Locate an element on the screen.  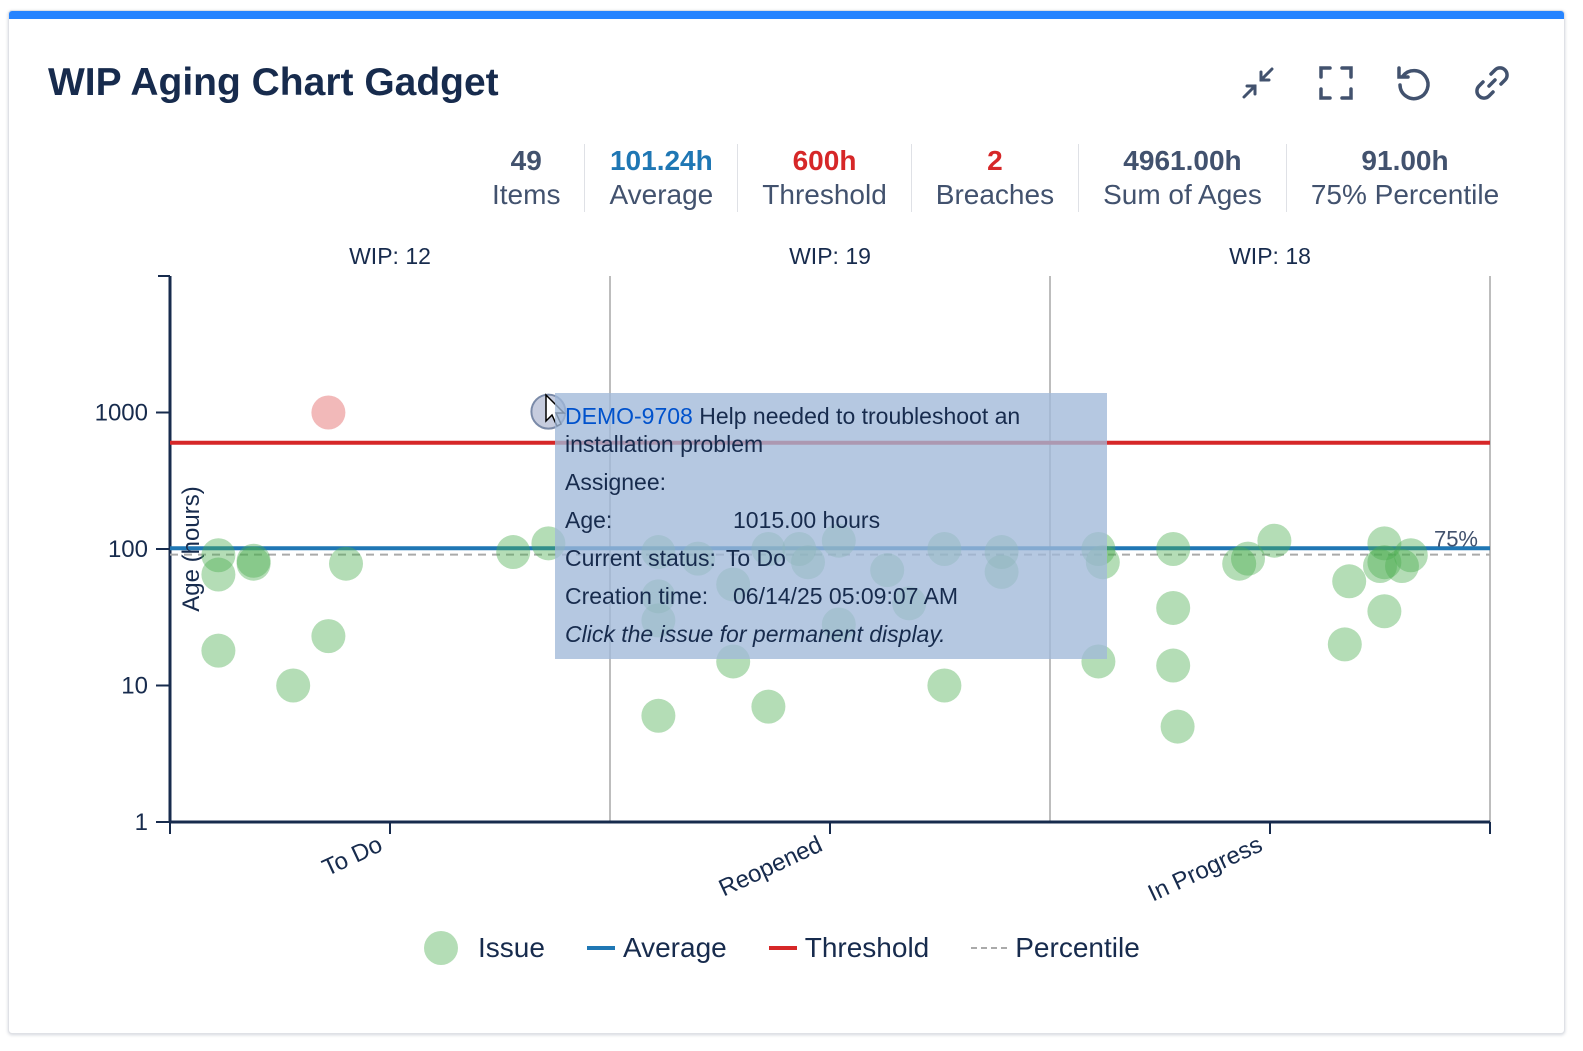
stat-label: Threshold is located at coordinates (824, 194).